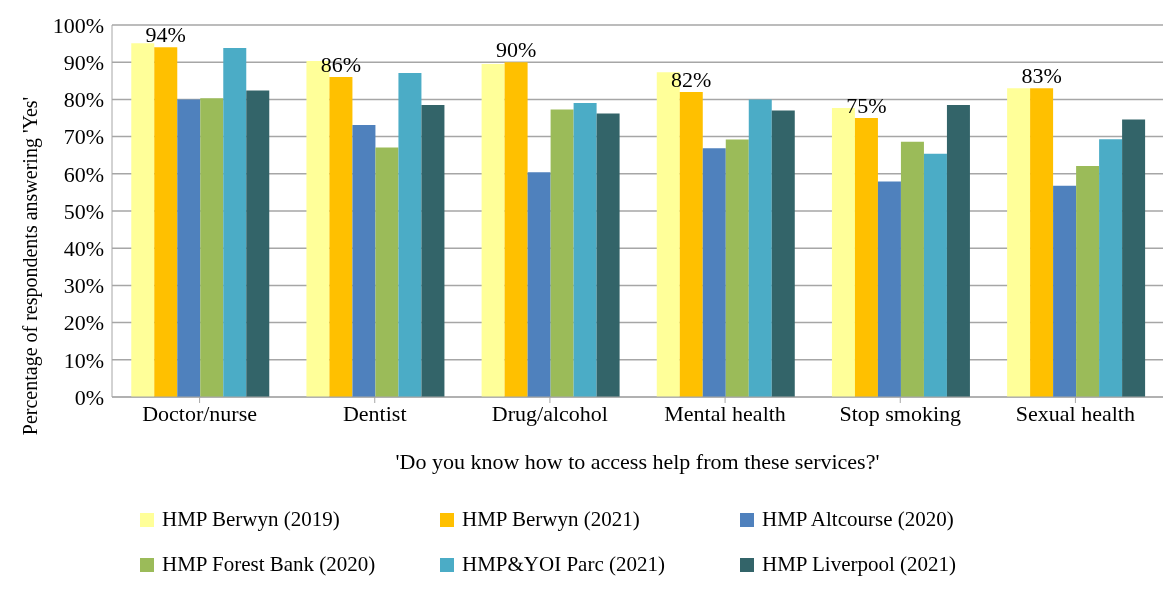  Describe the element at coordinates (637, 461) in the screenshot. I see `x-axis-title: 'Do you know how to access help from these services?'` at that location.